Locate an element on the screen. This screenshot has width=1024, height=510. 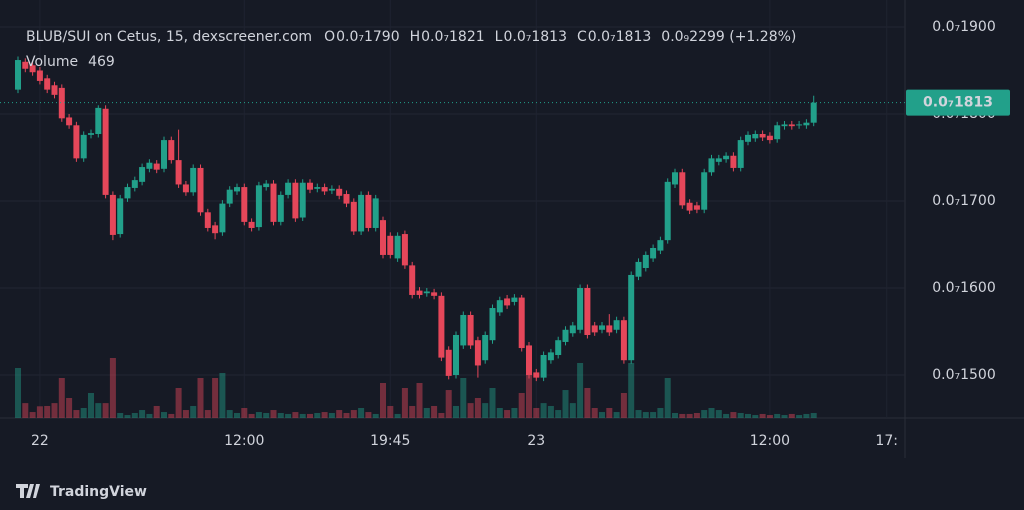
y-tick-label: 0.0₇1700 is located at coordinates (964, 201).